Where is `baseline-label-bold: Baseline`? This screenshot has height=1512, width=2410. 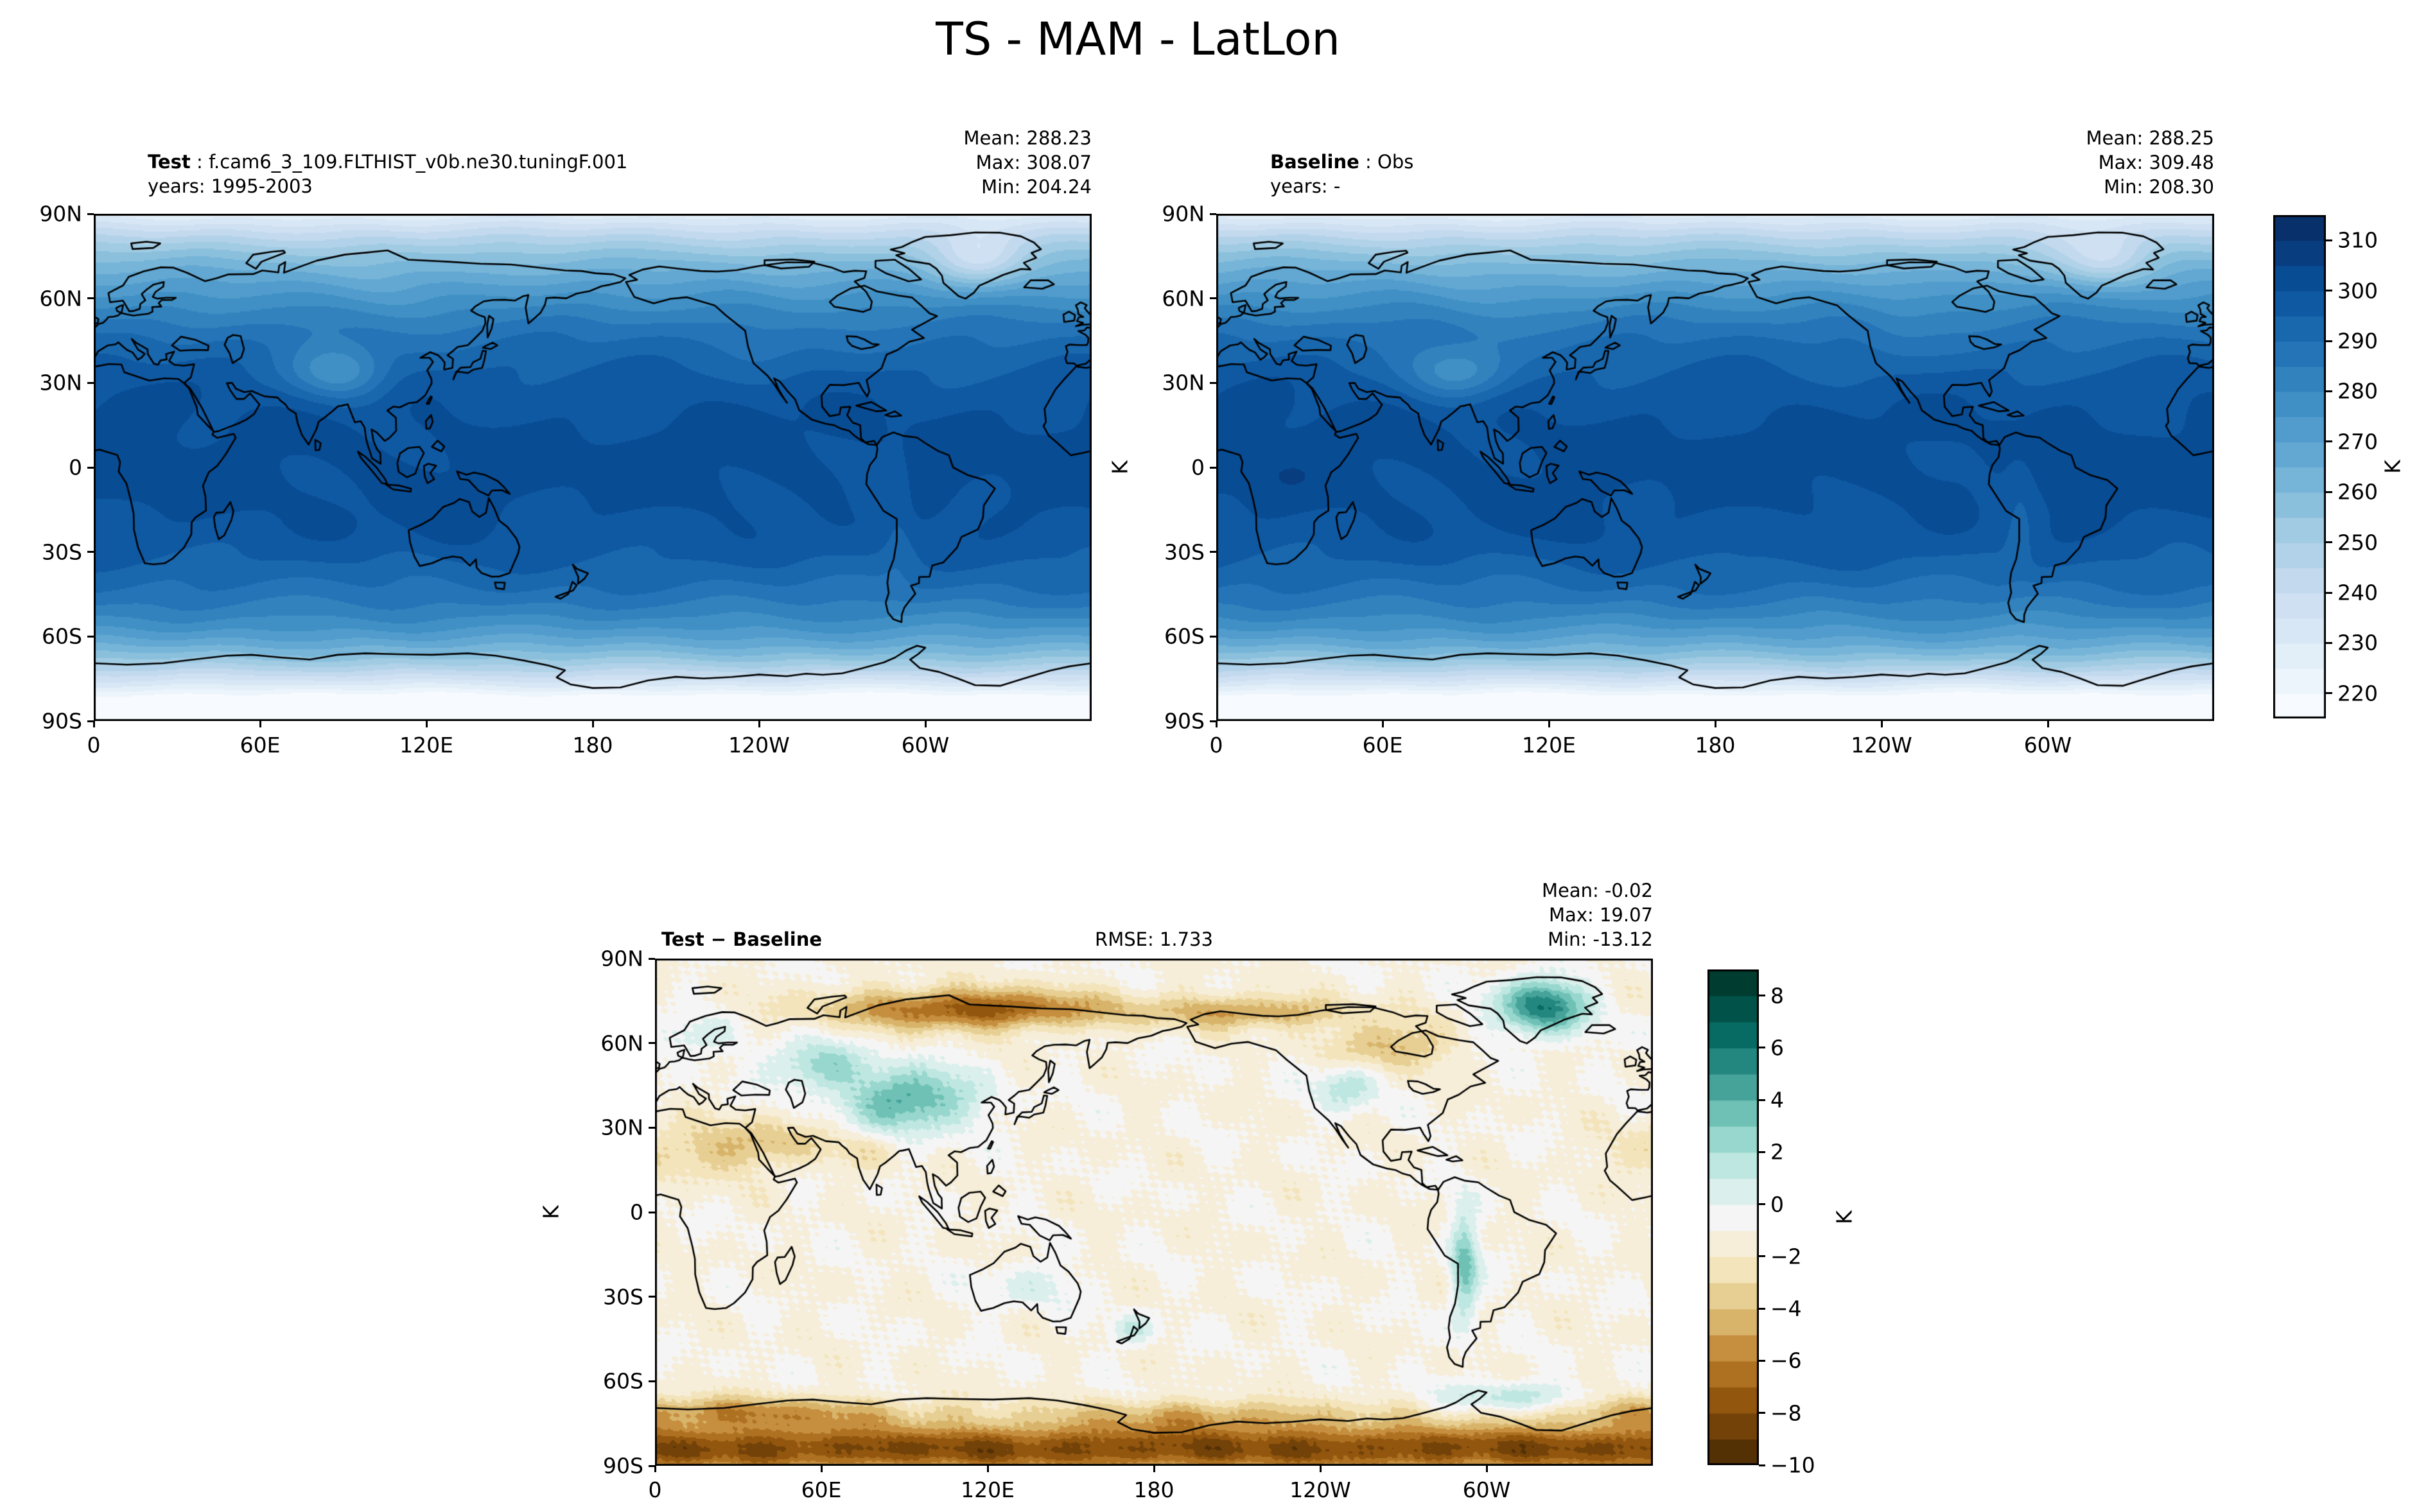 baseline-label-bold: Baseline is located at coordinates (1315, 162).